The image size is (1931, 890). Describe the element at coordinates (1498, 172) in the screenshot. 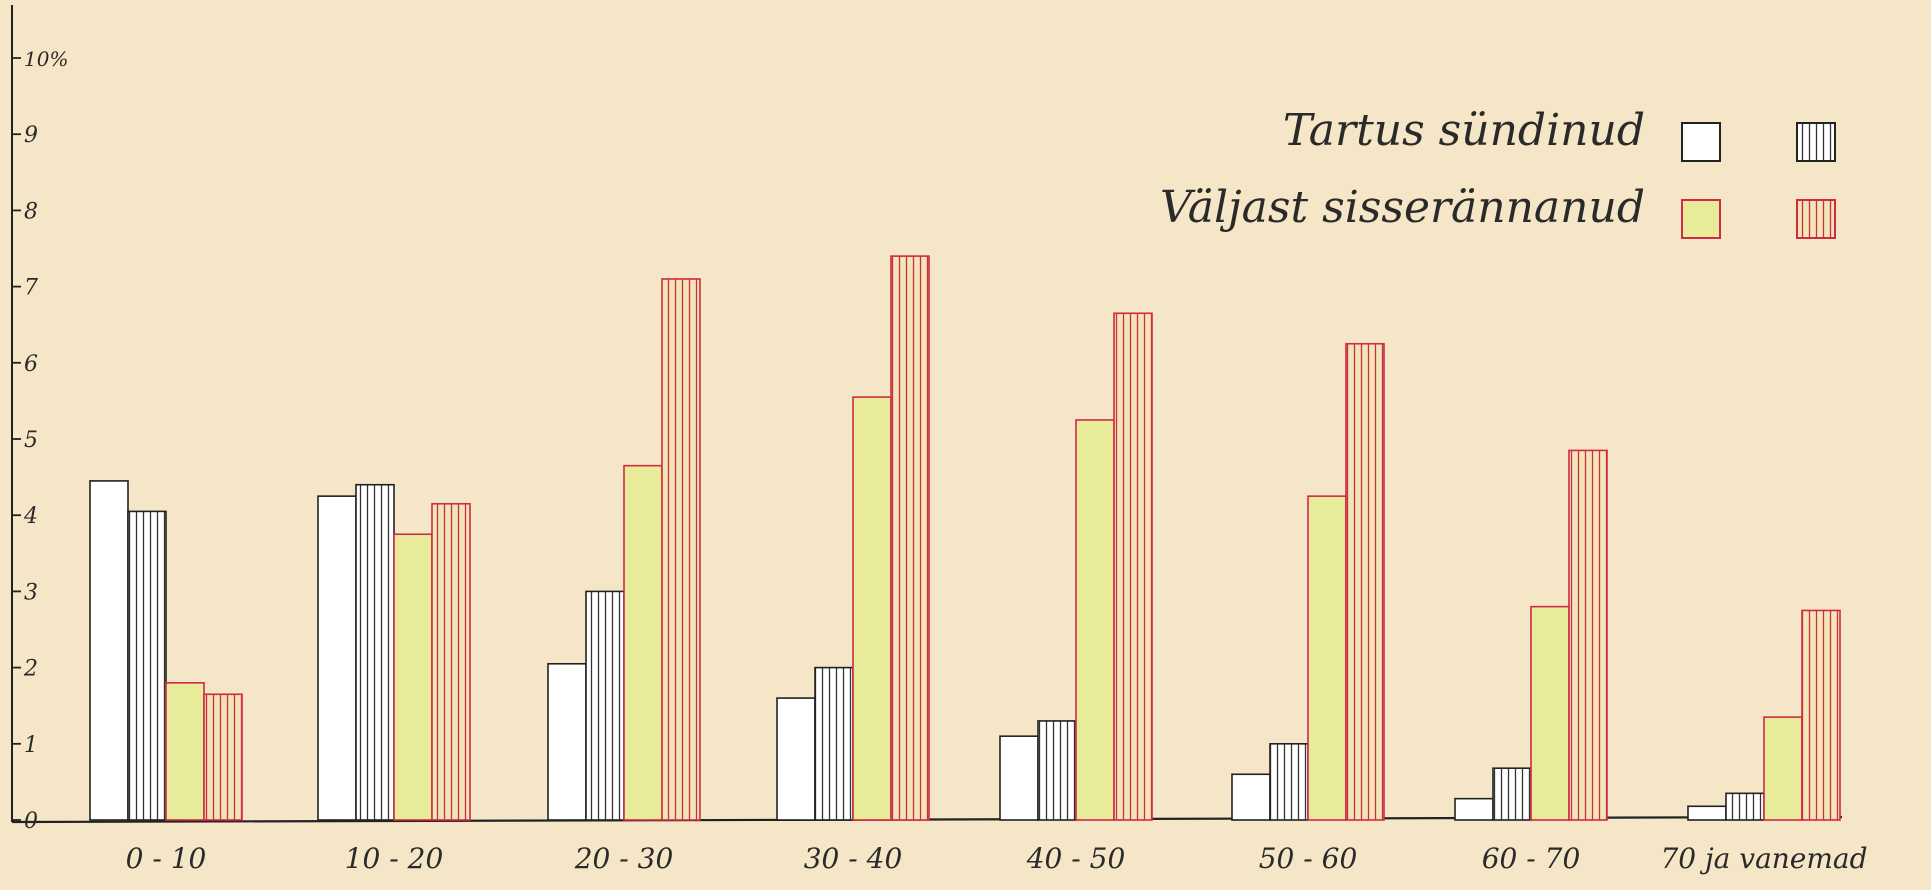

I see `legend: Tartus sündinud Väljast sisserännanud` at that location.